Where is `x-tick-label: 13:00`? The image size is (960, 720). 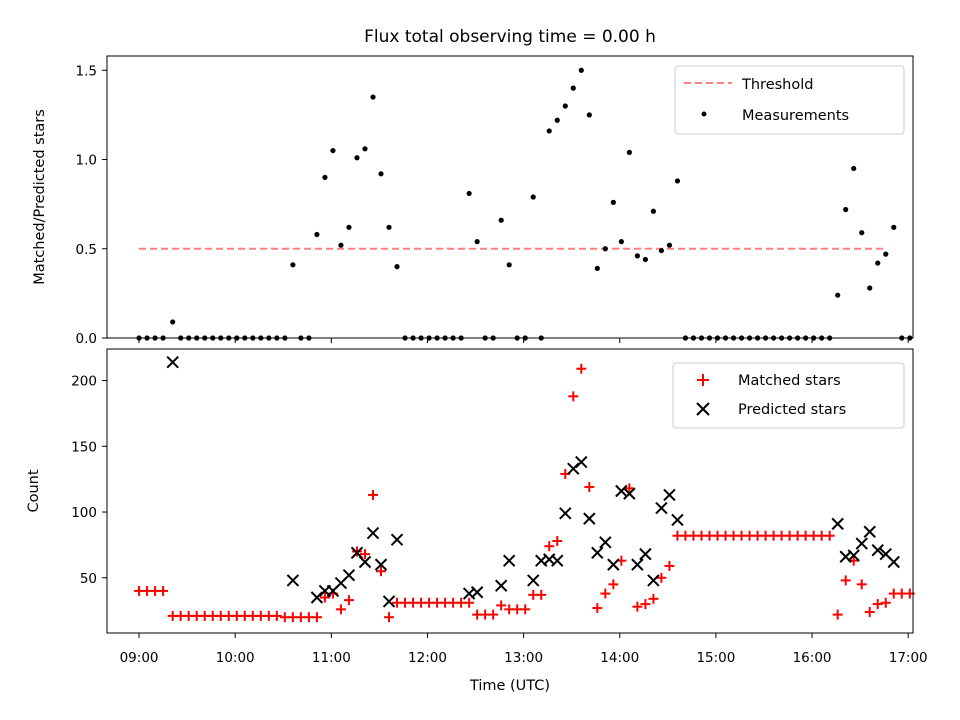 x-tick-label: 13:00 is located at coordinates (523, 658).